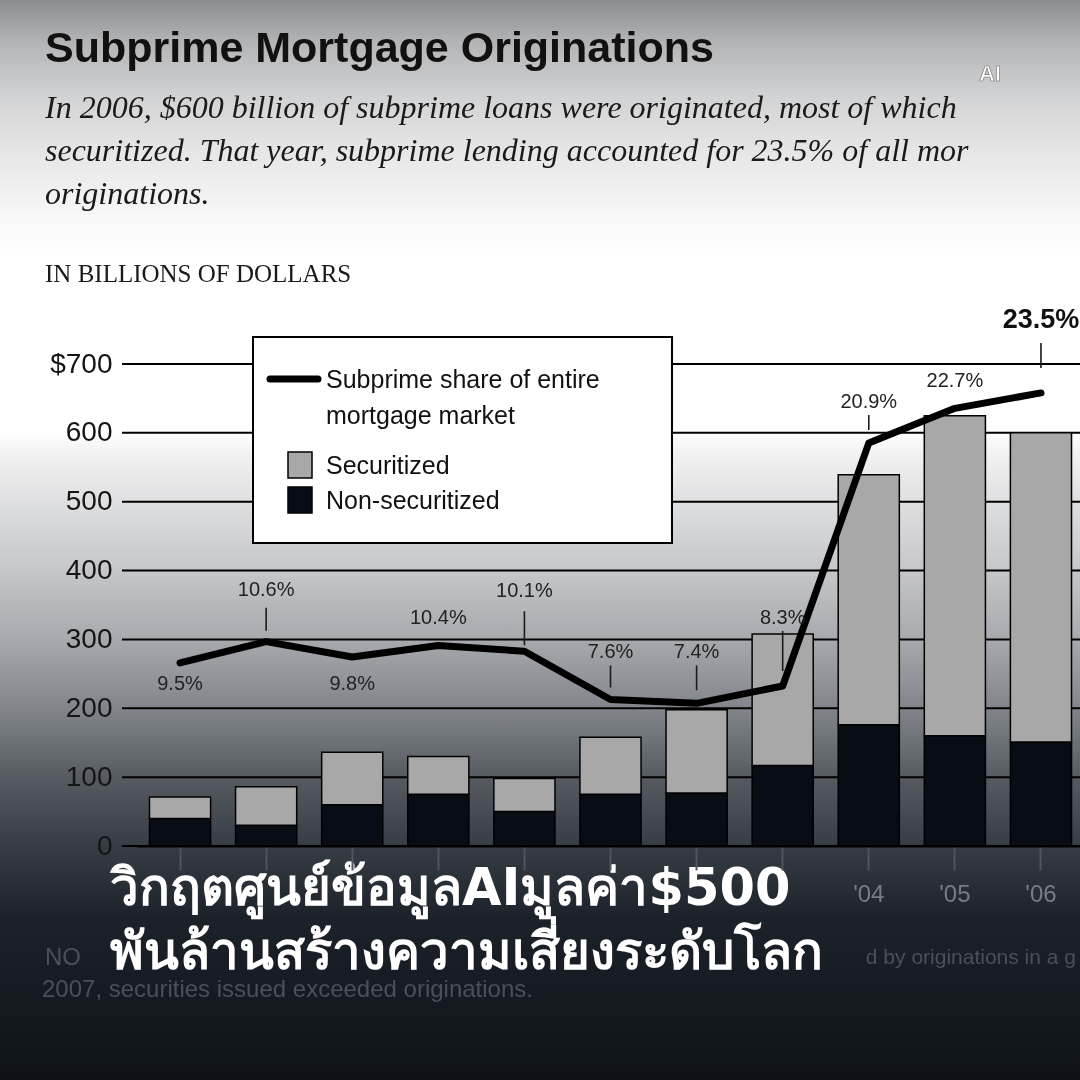 The image size is (1080, 1080). What do you see at coordinates (266, 588) in the screenshot?
I see `data-label: 10.6%` at bounding box center [266, 588].